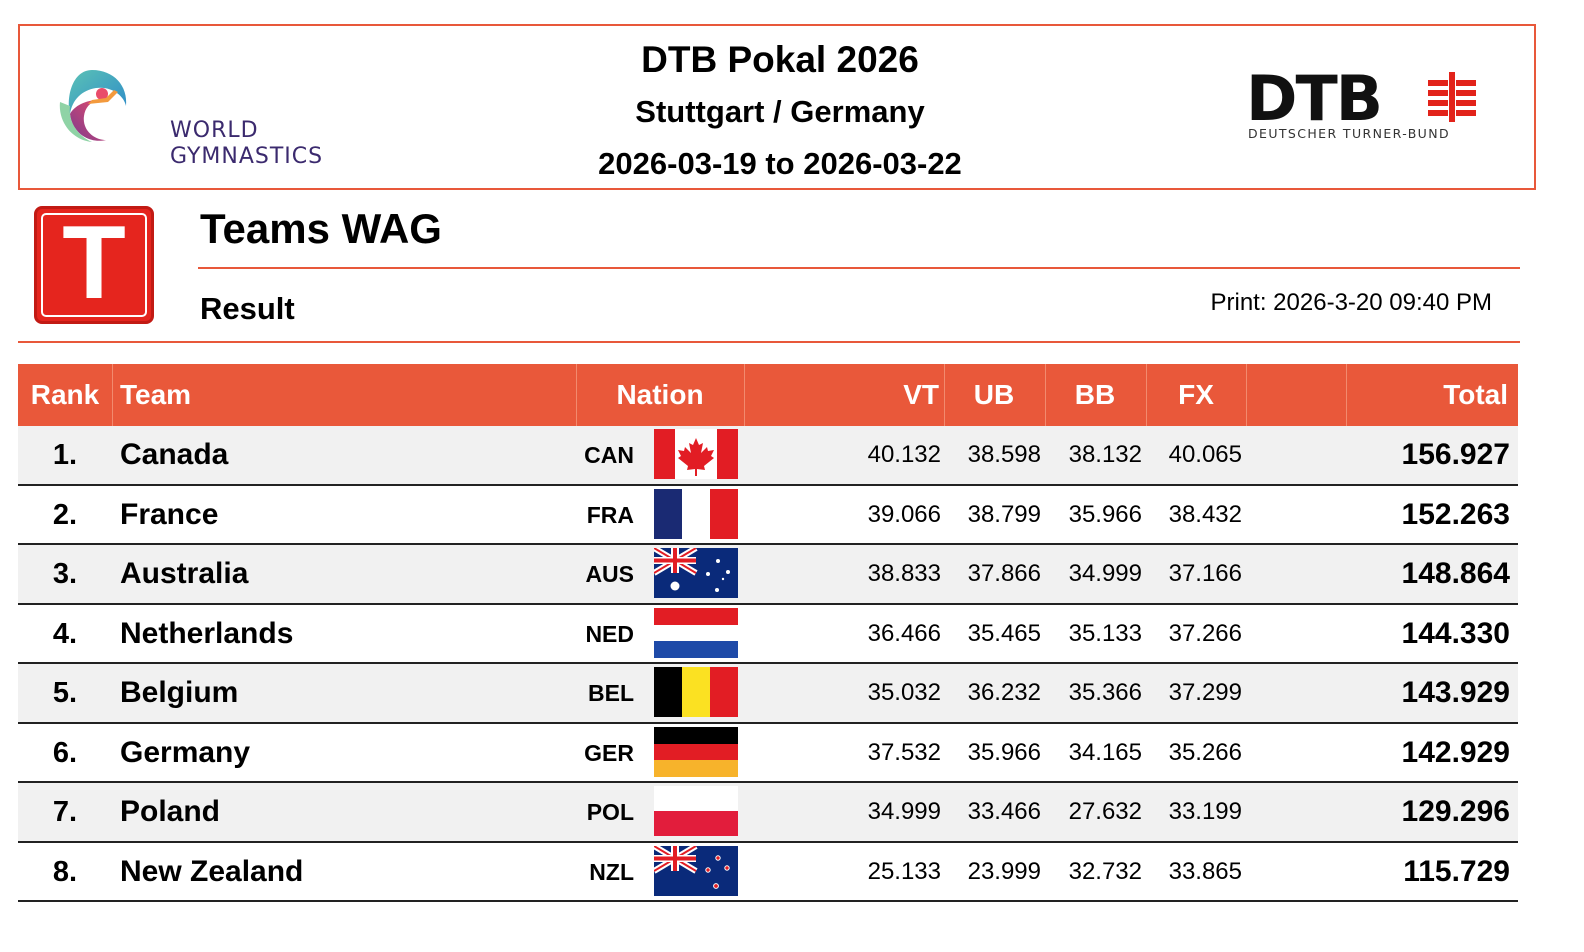  What do you see at coordinates (184, 573) in the screenshot?
I see `team-cell: Australia` at bounding box center [184, 573].